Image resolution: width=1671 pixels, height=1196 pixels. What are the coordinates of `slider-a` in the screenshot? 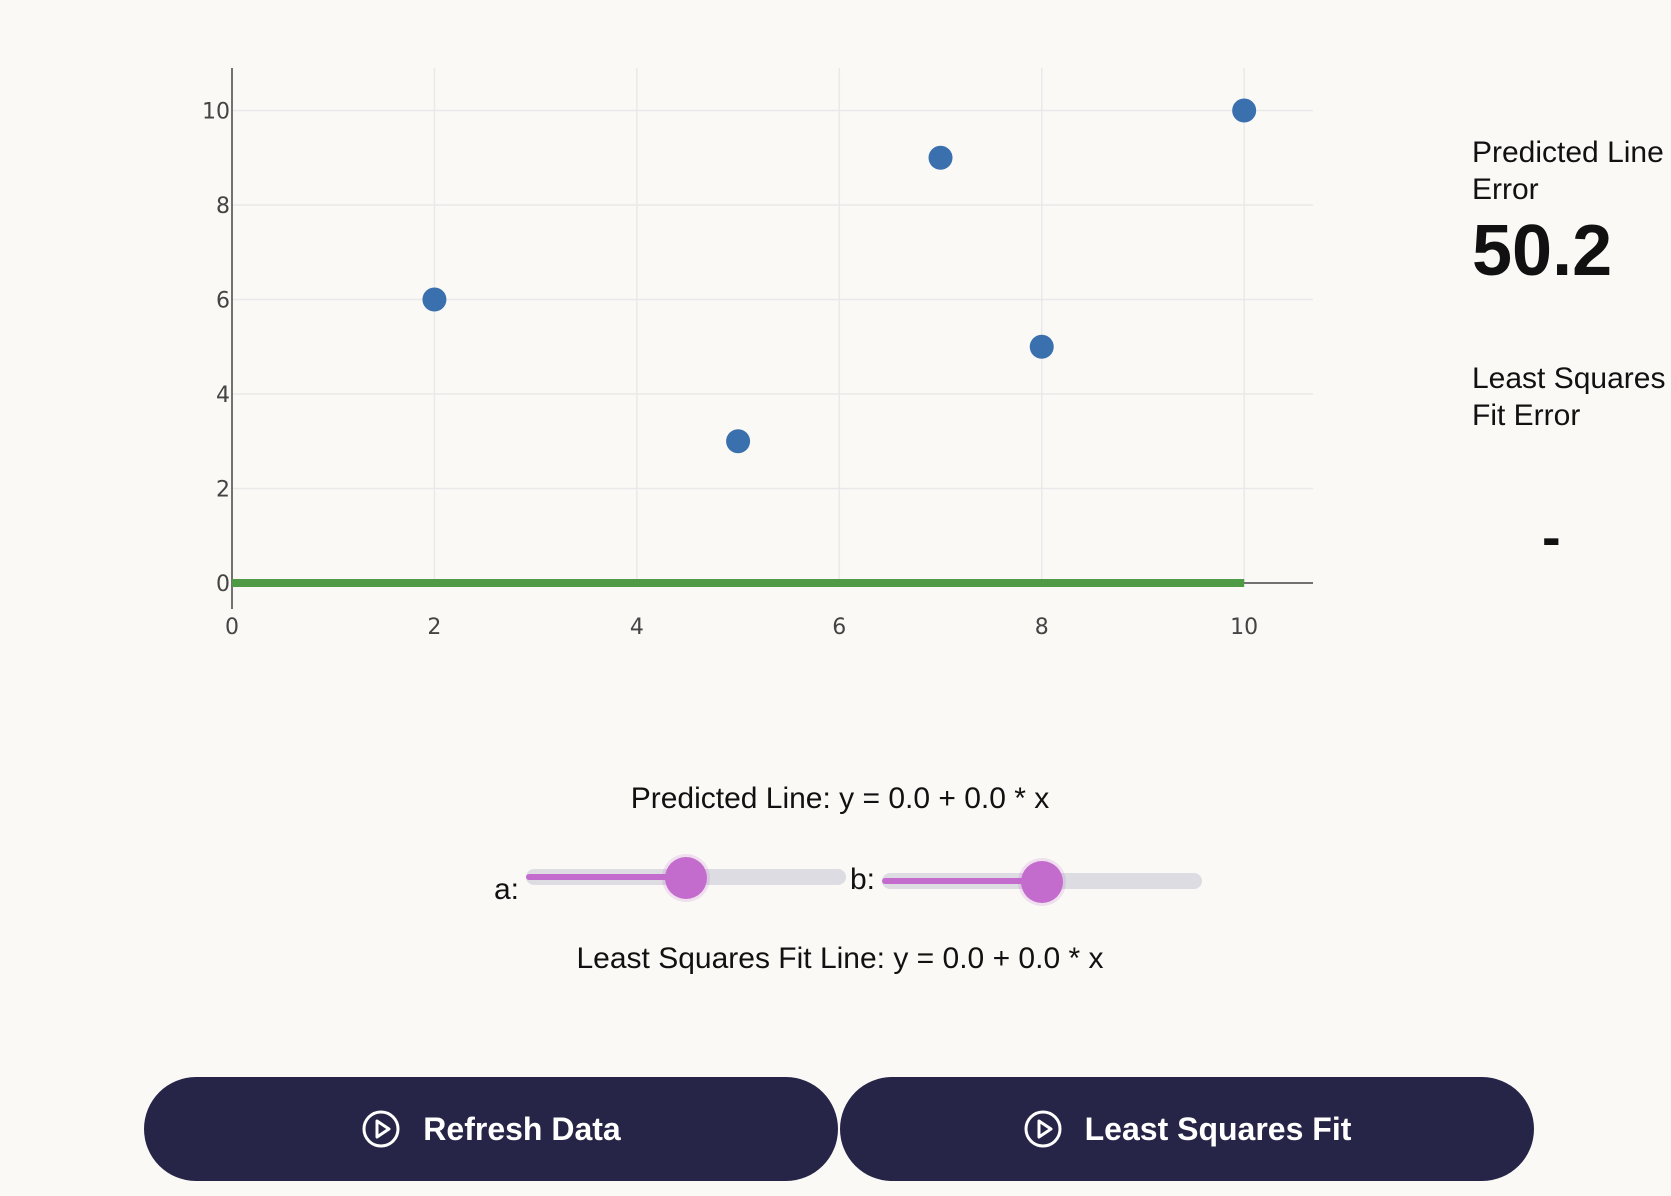 It's located at (686, 878).